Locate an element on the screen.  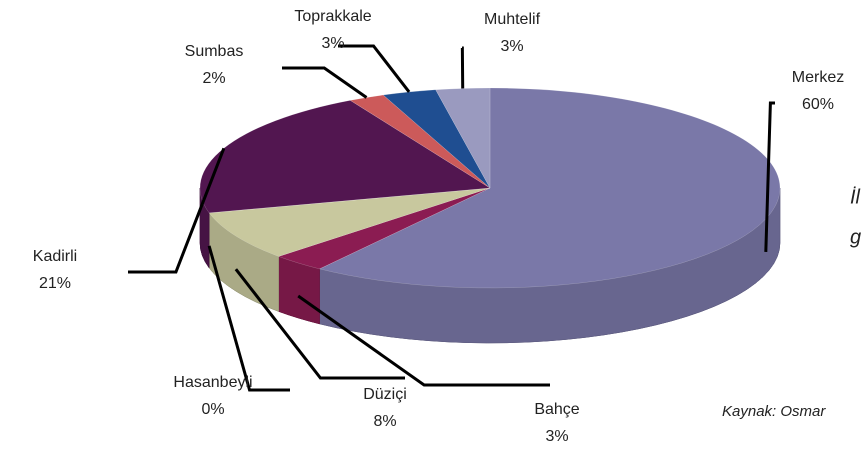
annotation: İl is located at coordinates (855, 197).